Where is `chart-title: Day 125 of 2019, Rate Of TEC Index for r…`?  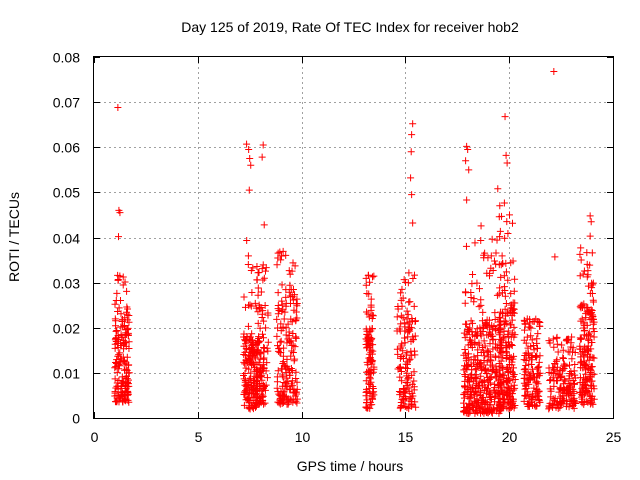 chart-title: Day 125 of 2019, Rate Of TEC Index for r… is located at coordinates (350, 27).